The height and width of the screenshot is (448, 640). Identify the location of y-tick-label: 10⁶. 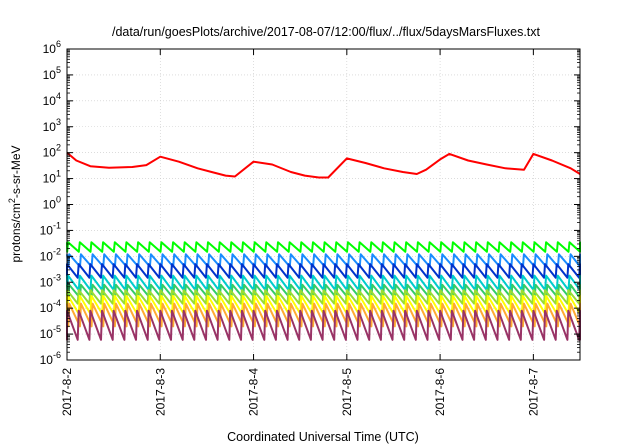
(52, 47).